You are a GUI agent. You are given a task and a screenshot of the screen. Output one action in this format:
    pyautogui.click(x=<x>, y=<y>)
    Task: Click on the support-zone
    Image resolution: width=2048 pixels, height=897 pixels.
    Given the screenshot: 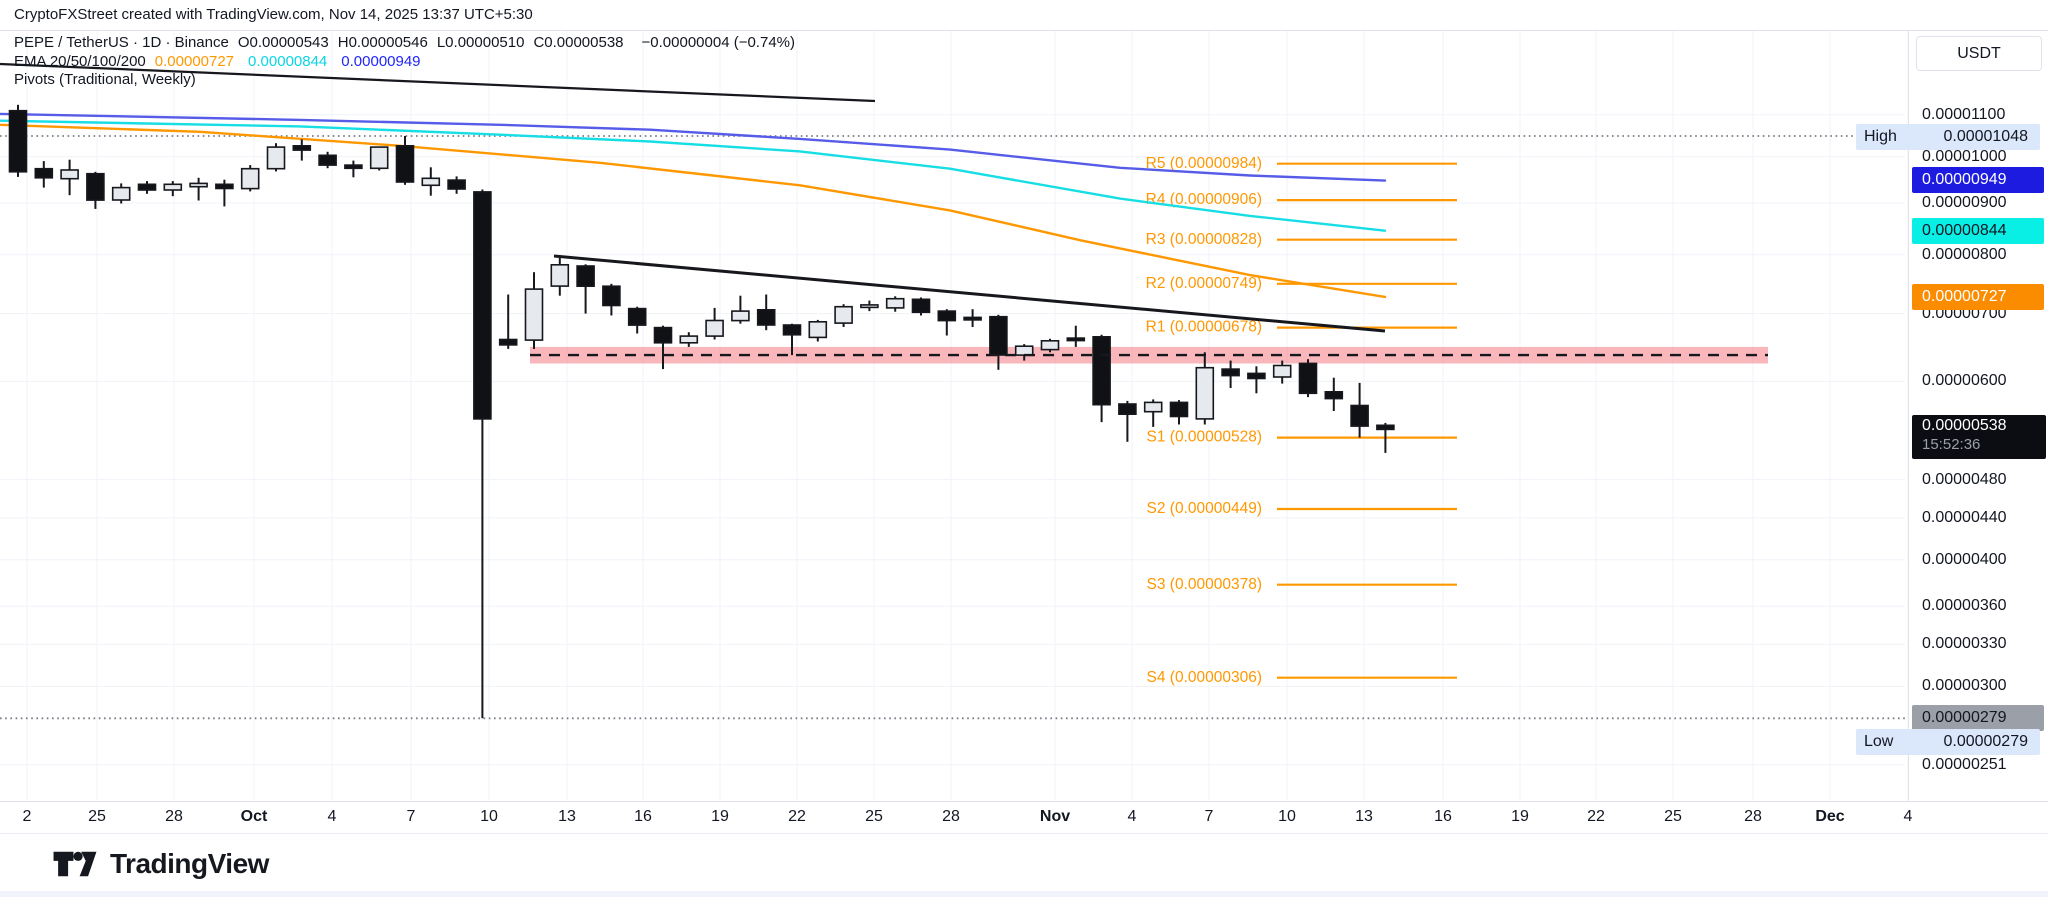 What is the action you would take?
    pyautogui.click(x=1149, y=355)
    